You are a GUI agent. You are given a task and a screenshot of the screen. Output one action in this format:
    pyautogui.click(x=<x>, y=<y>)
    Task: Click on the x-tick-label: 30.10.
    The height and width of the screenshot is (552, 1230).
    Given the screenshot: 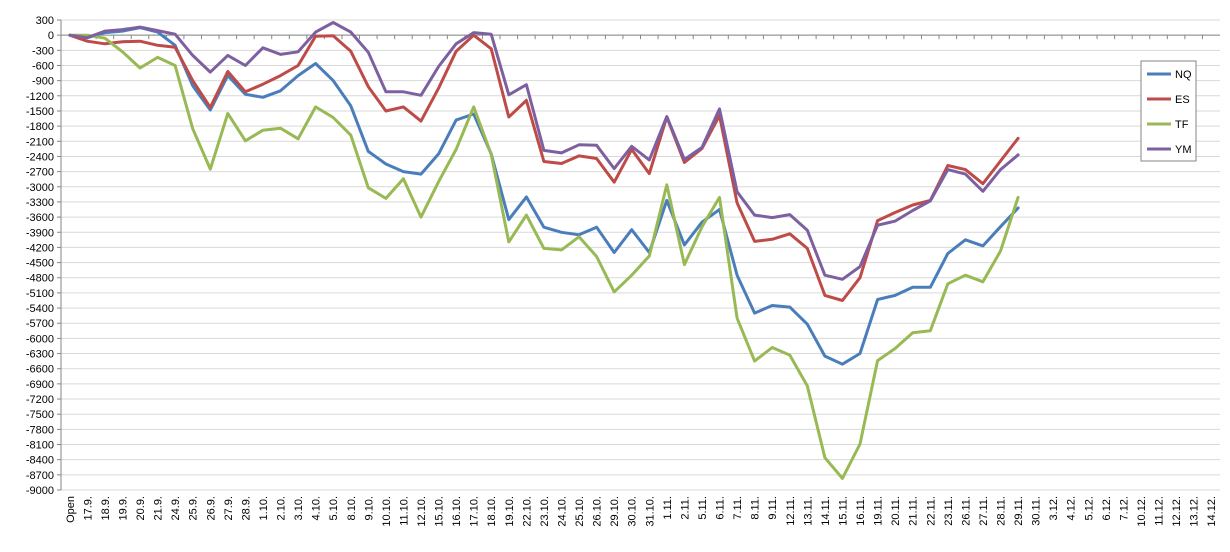 What is the action you would take?
    pyautogui.click(x=633, y=511)
    